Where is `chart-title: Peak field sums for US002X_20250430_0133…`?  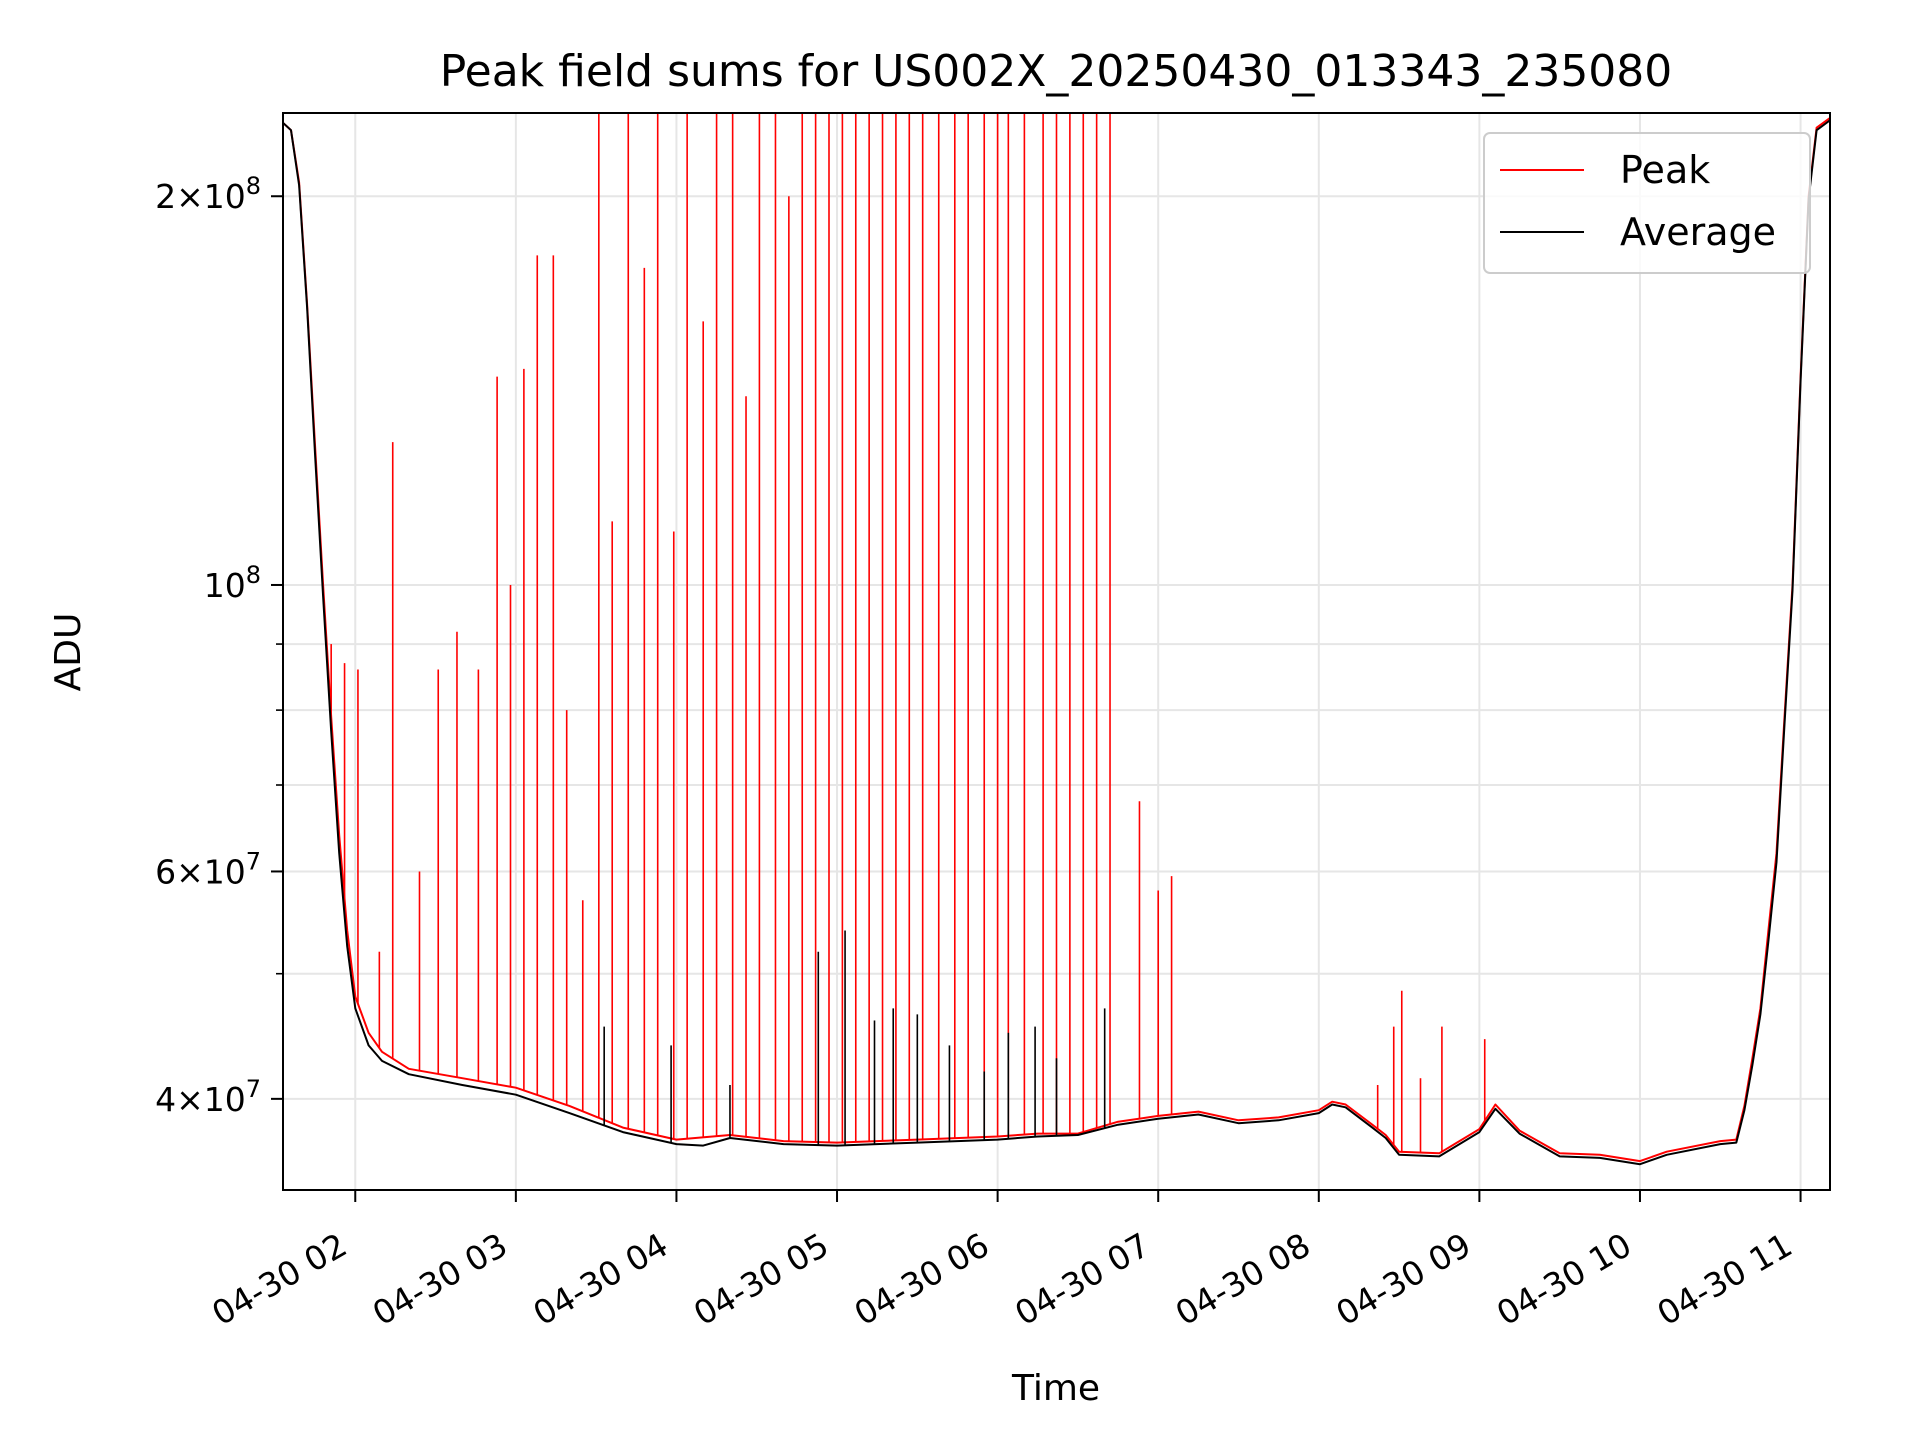 chart-title: Peak field sums for US002X_20250430_0133… is located at coordinates (1056, 71).